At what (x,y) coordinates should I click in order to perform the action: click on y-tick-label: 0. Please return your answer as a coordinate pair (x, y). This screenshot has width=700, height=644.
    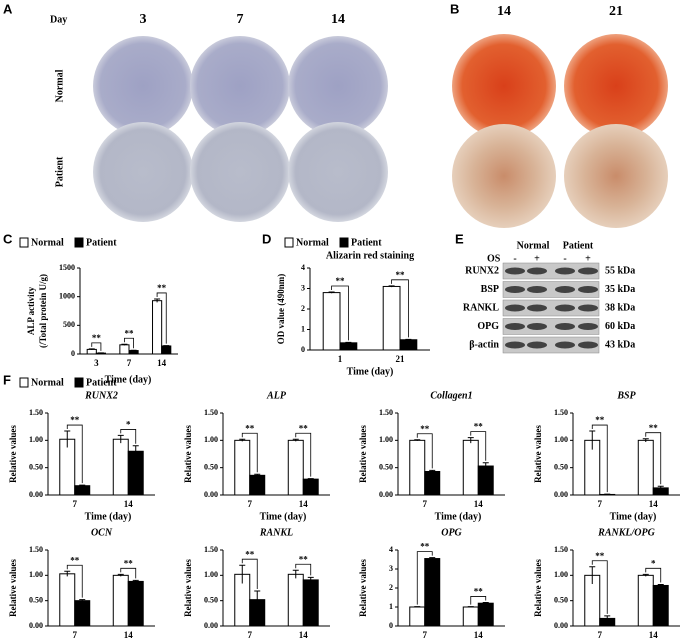
    Looking at the image, I should click on (391, 625).